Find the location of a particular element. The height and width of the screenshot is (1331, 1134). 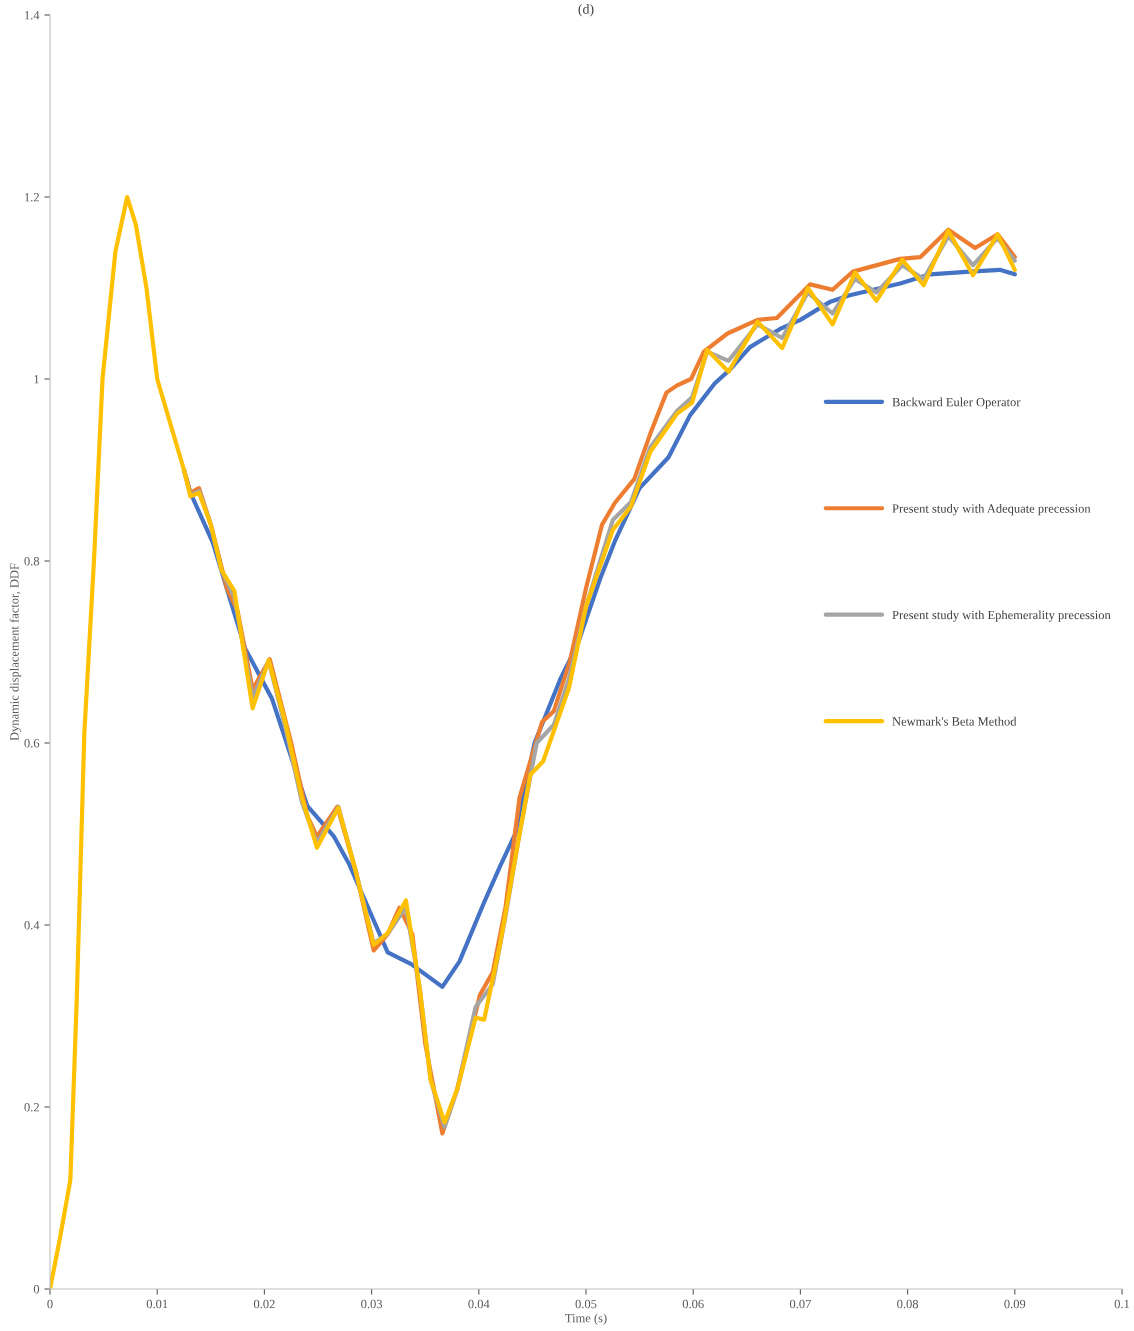

x-tick-label: 0.1 is located at coordinates (1122, 1304).